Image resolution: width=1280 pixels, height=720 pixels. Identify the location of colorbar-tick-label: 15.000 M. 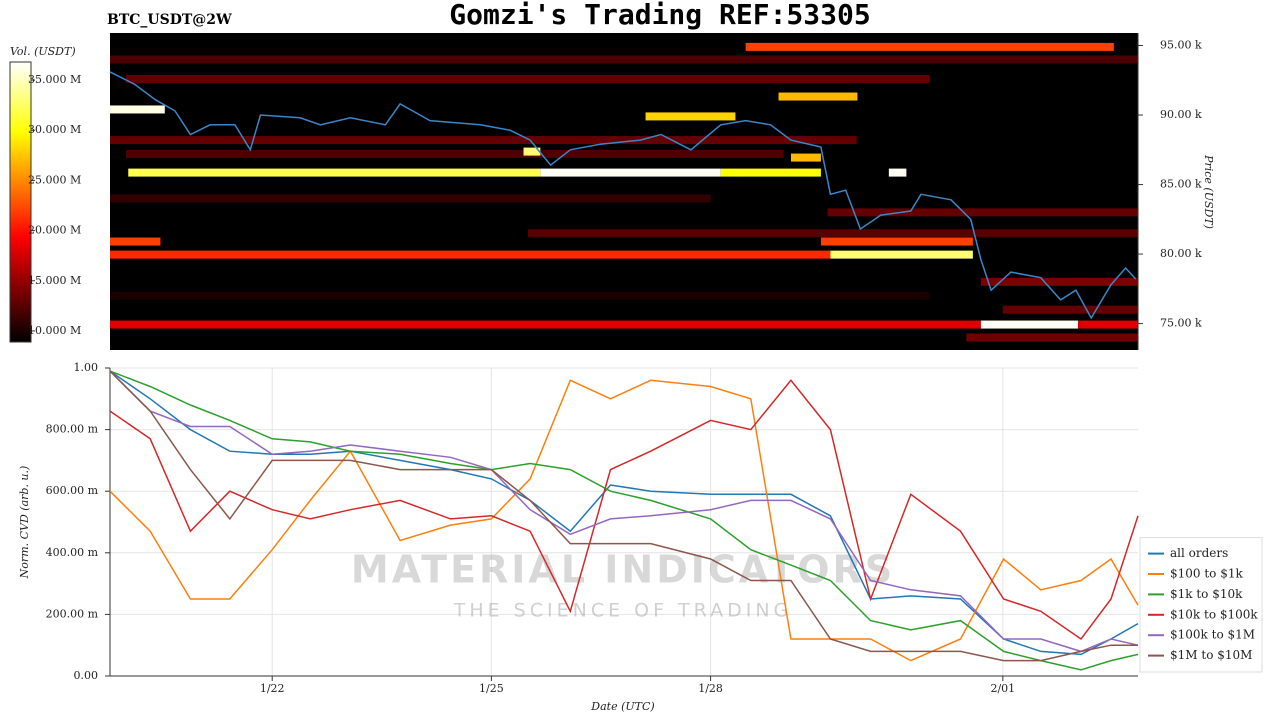
(54, 280).